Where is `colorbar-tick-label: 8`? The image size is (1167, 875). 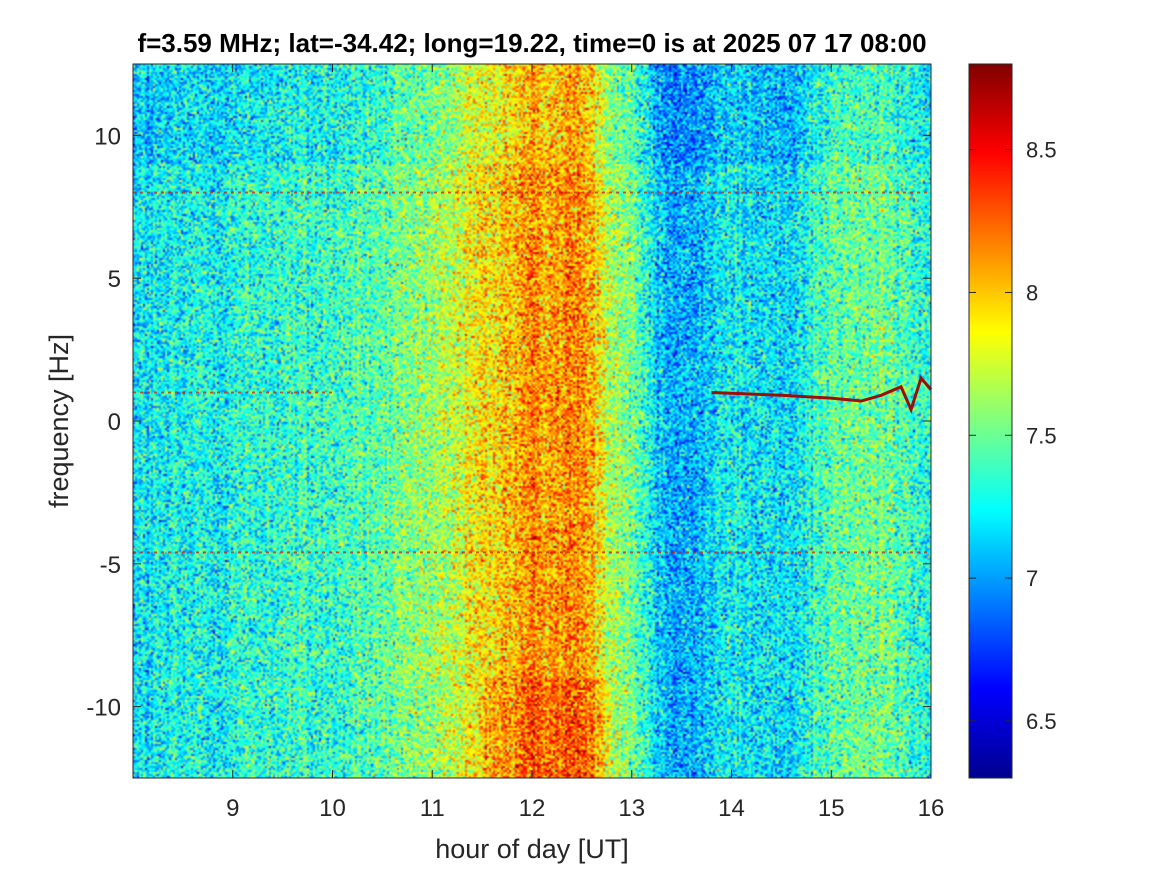 colorbar-tick-label: 8 is located at coordinates (1032, 292).